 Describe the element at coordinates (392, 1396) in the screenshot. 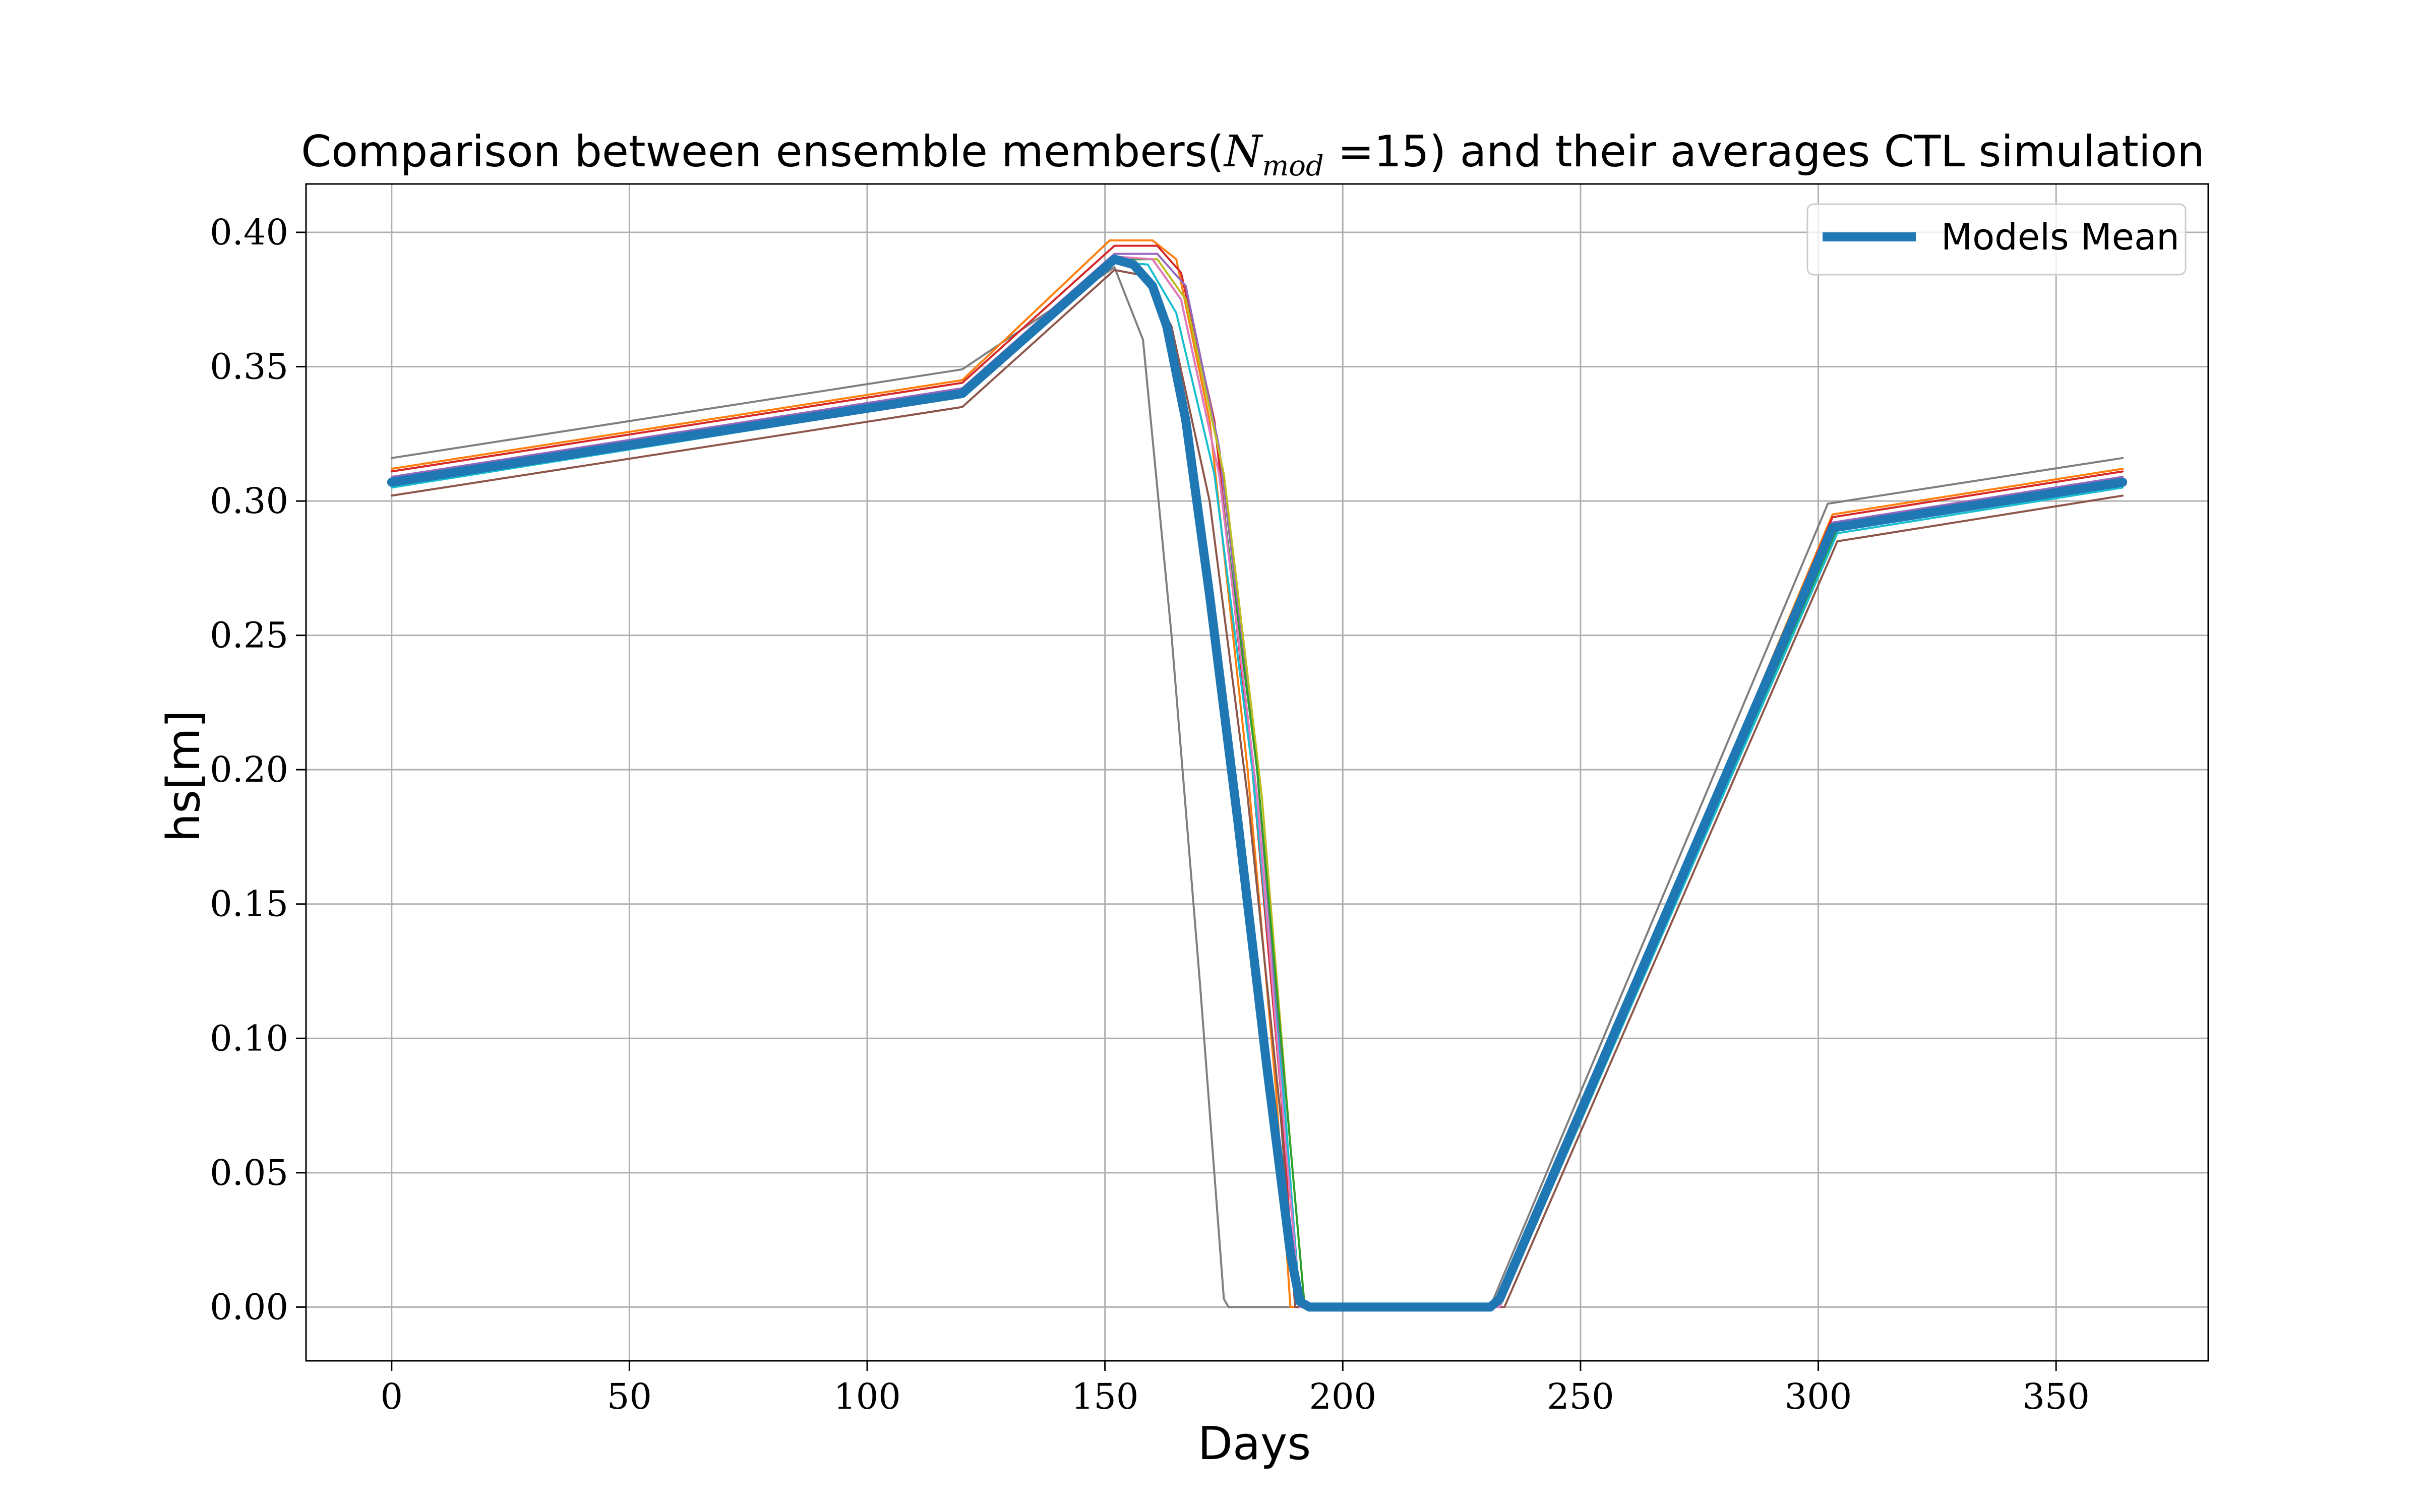

I see `x-tick-label: 0` at that location.